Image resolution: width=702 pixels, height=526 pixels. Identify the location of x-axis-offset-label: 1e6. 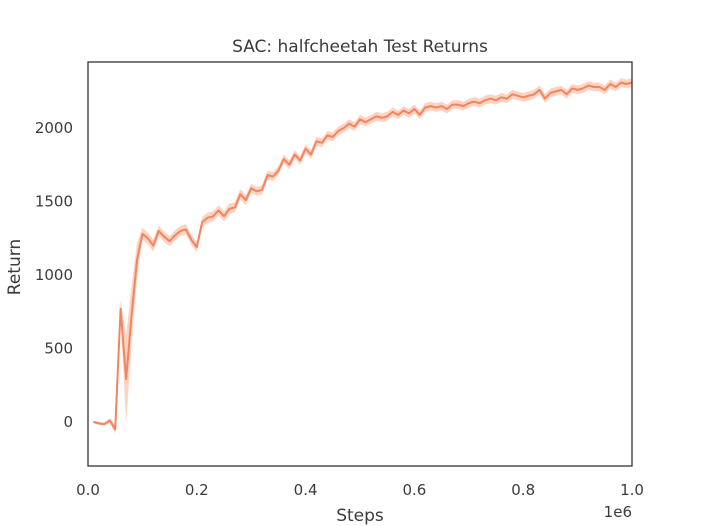
(618, 512).